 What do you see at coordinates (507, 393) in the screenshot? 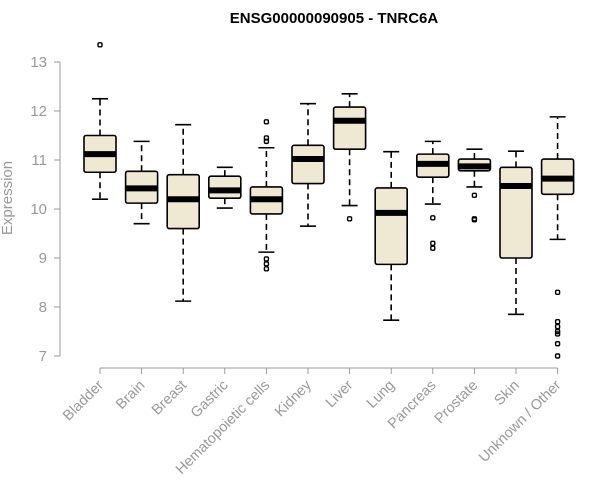
I see `x-tick-label: Skin` at bounding box center [507, 393].